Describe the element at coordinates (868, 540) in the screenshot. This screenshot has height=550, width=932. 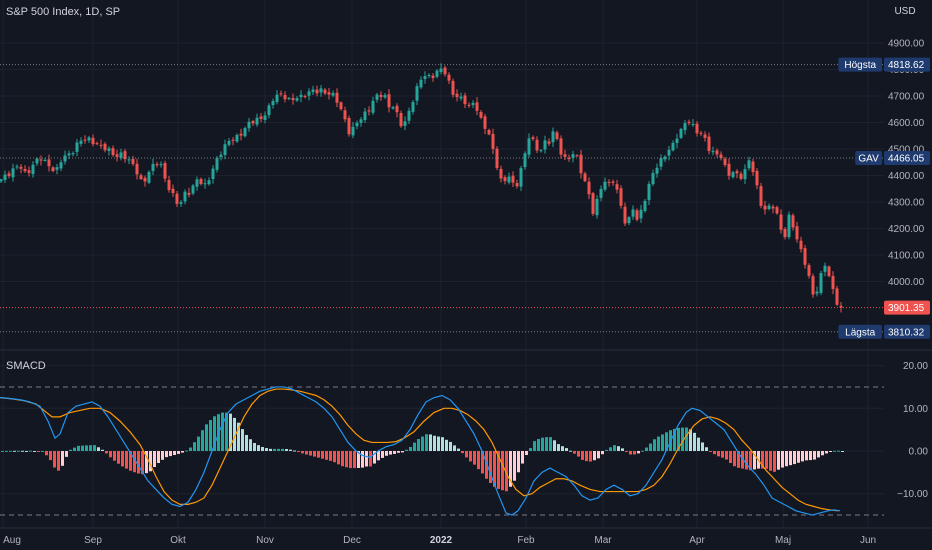
I see `time-tick-label: Jun` at that location.